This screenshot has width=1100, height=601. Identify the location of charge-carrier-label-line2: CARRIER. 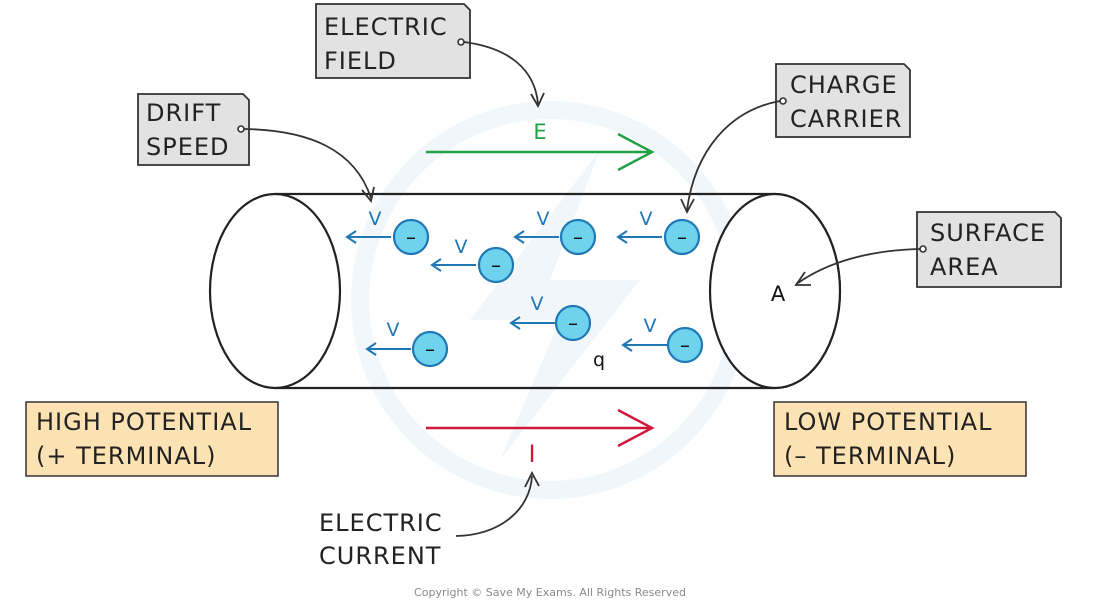
(846, 119).